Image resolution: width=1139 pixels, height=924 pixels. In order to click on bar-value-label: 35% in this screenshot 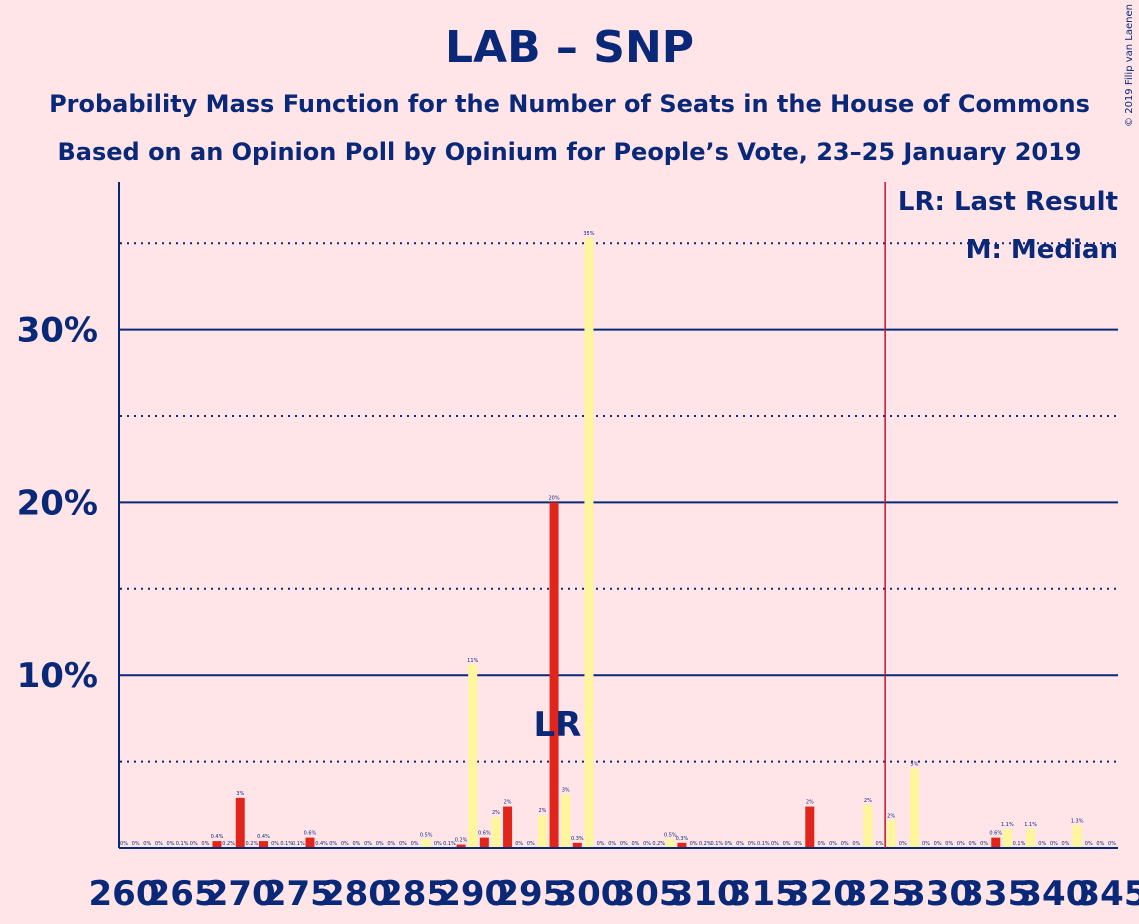, I will do `click(588, 234)`.